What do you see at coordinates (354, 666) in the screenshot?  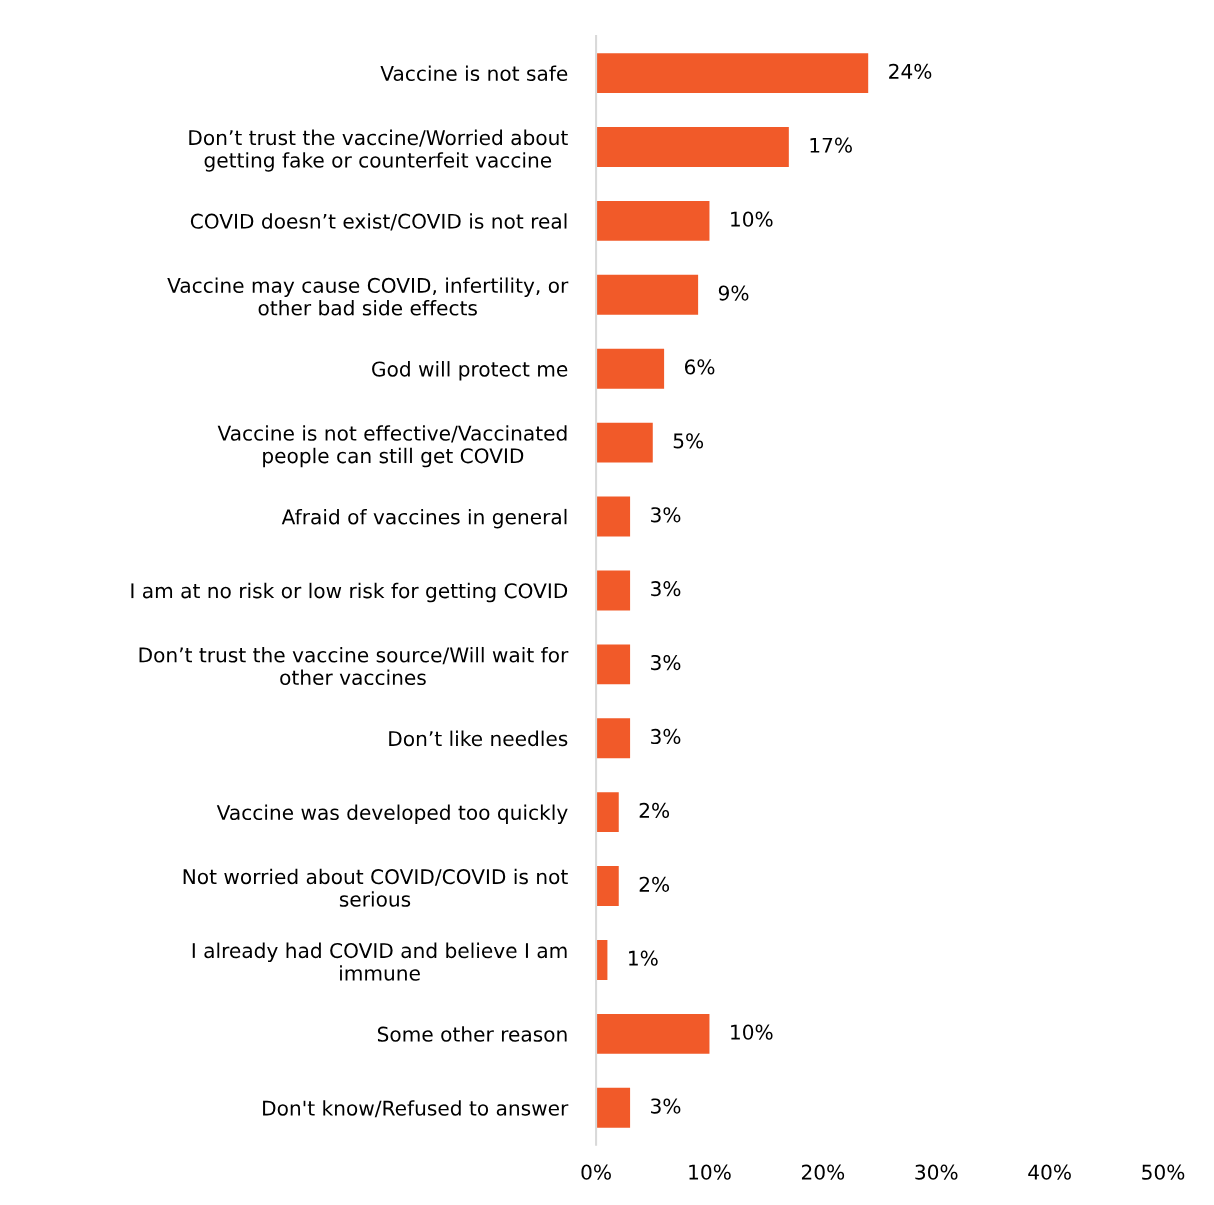 I see `y-tick-label: Don’t trust the vaccine source/Will wait for other vaccines` at bounding box center [354, 666].